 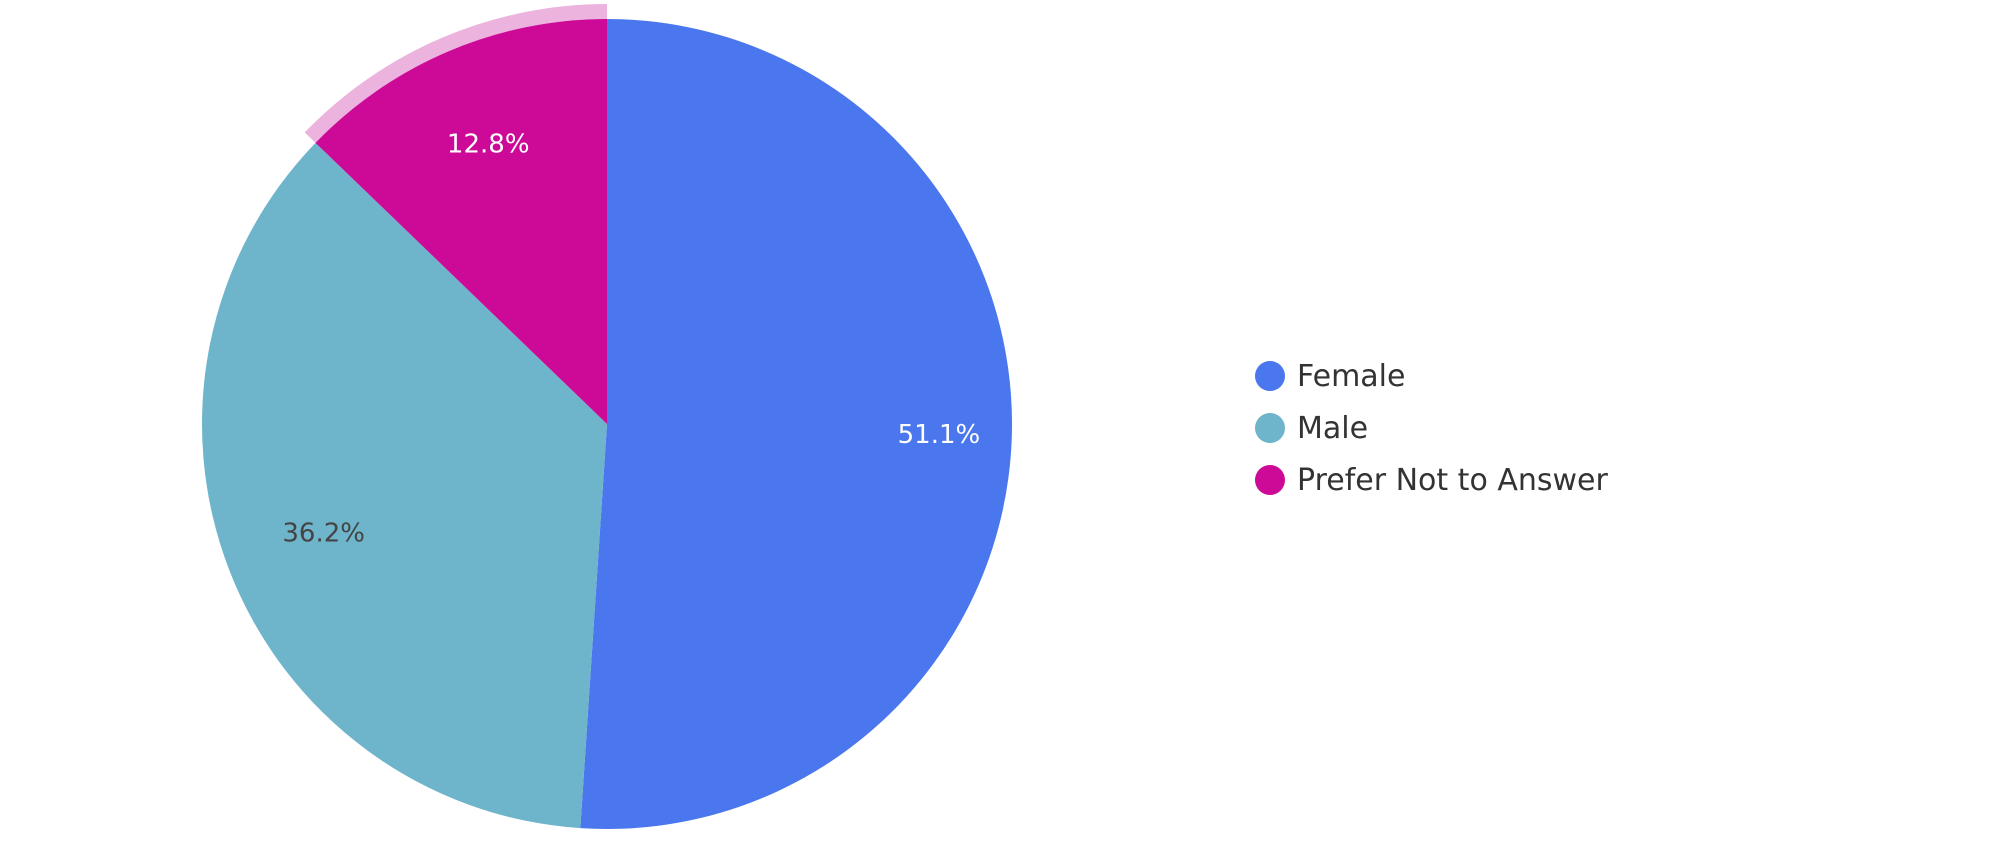 I want to click on slice-value-label-prefer-not-to-answer: 12.8%, so click(x=488, y=144).